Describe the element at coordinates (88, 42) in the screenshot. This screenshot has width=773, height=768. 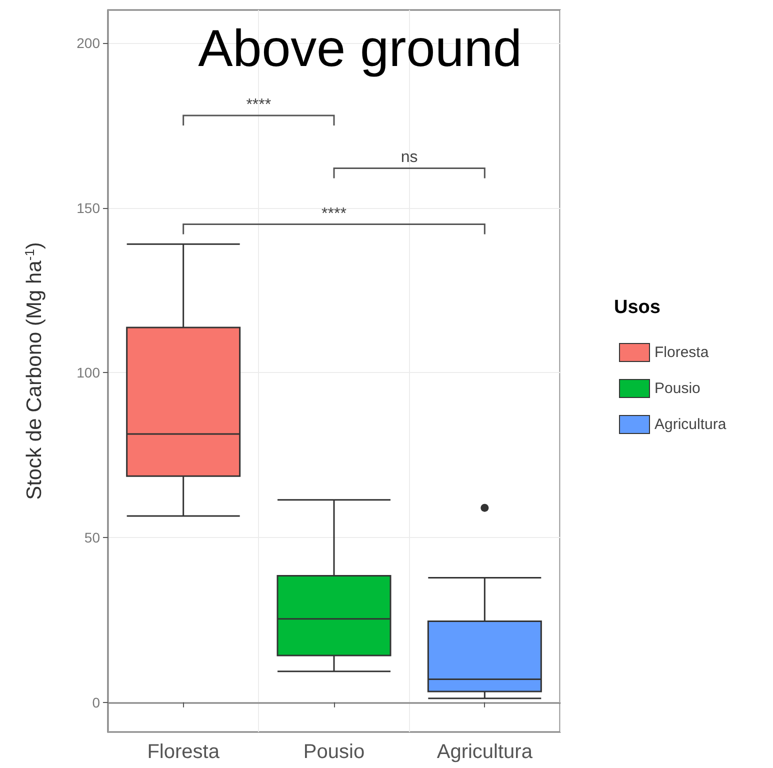
I see `y-tick-label: 200` at that location.